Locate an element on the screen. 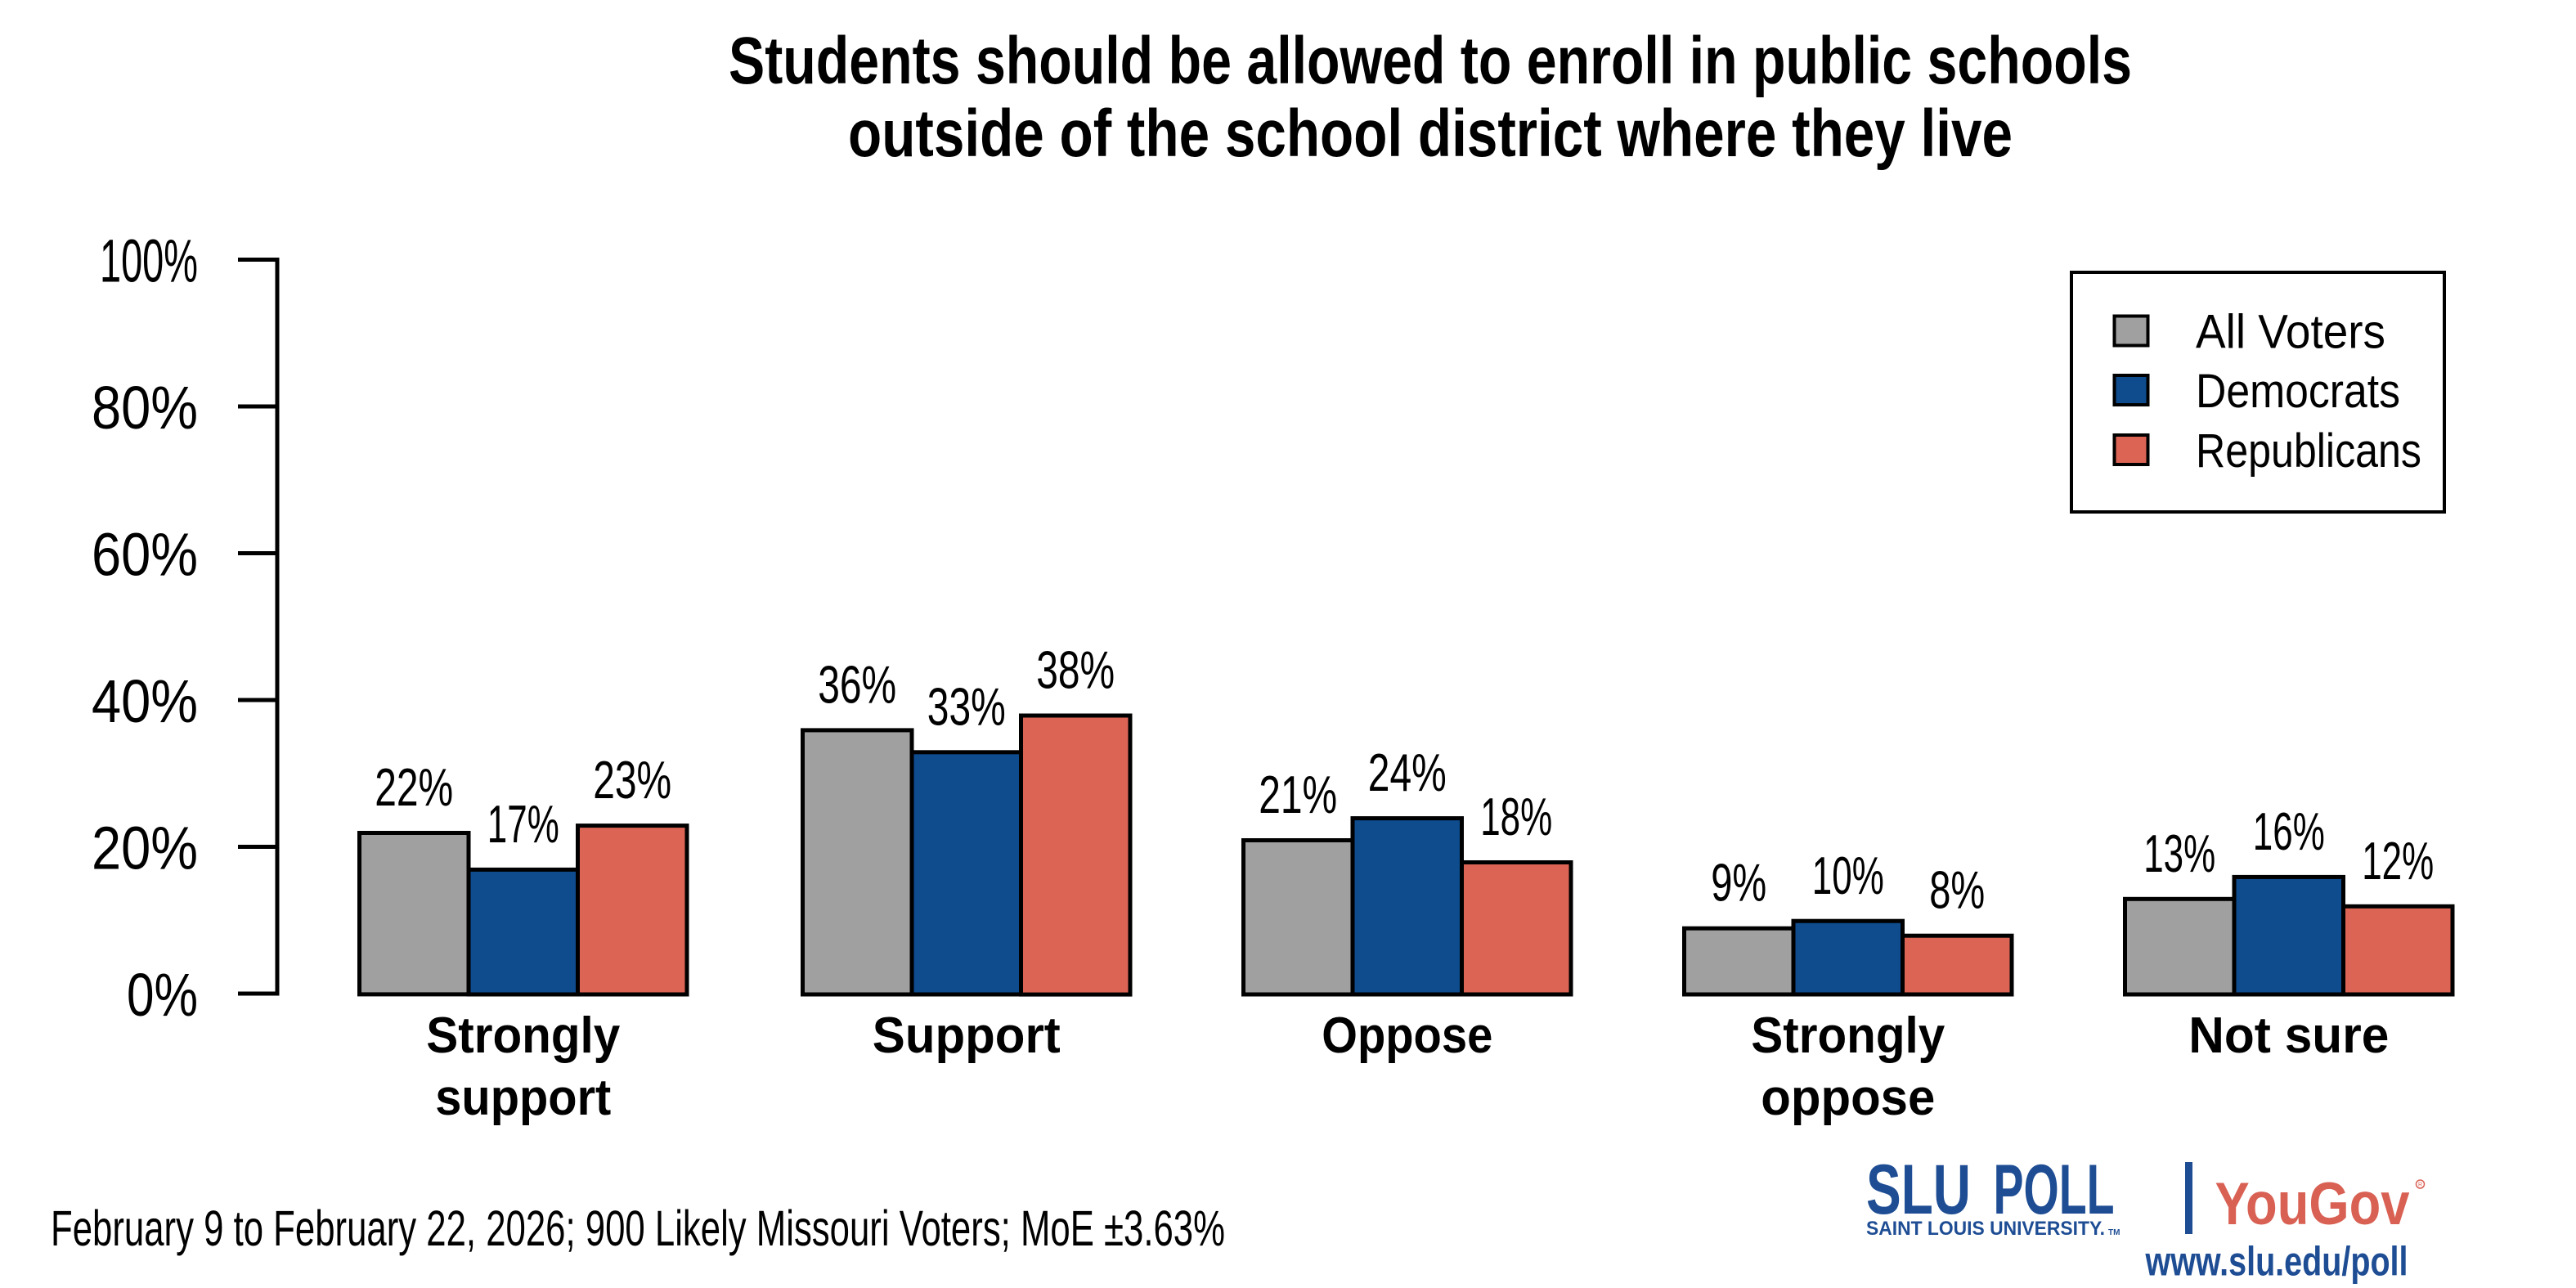 The image size is (2576, 1288). svg-text: SAINT LOUIS UNIVERSITY. is located at coordinates (1986, 1229).